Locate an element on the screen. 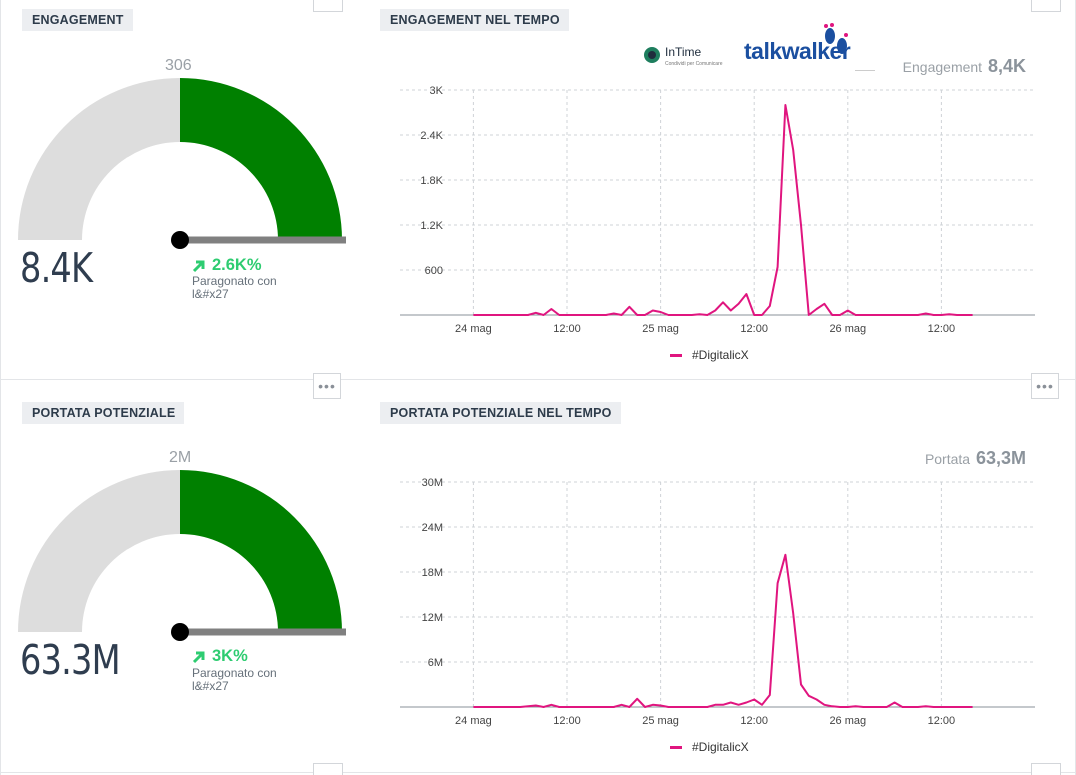 Image resolution: width=1076 pixels, height=775 pixels. y-tick-label: 600 is located at coordinates (434, 271).